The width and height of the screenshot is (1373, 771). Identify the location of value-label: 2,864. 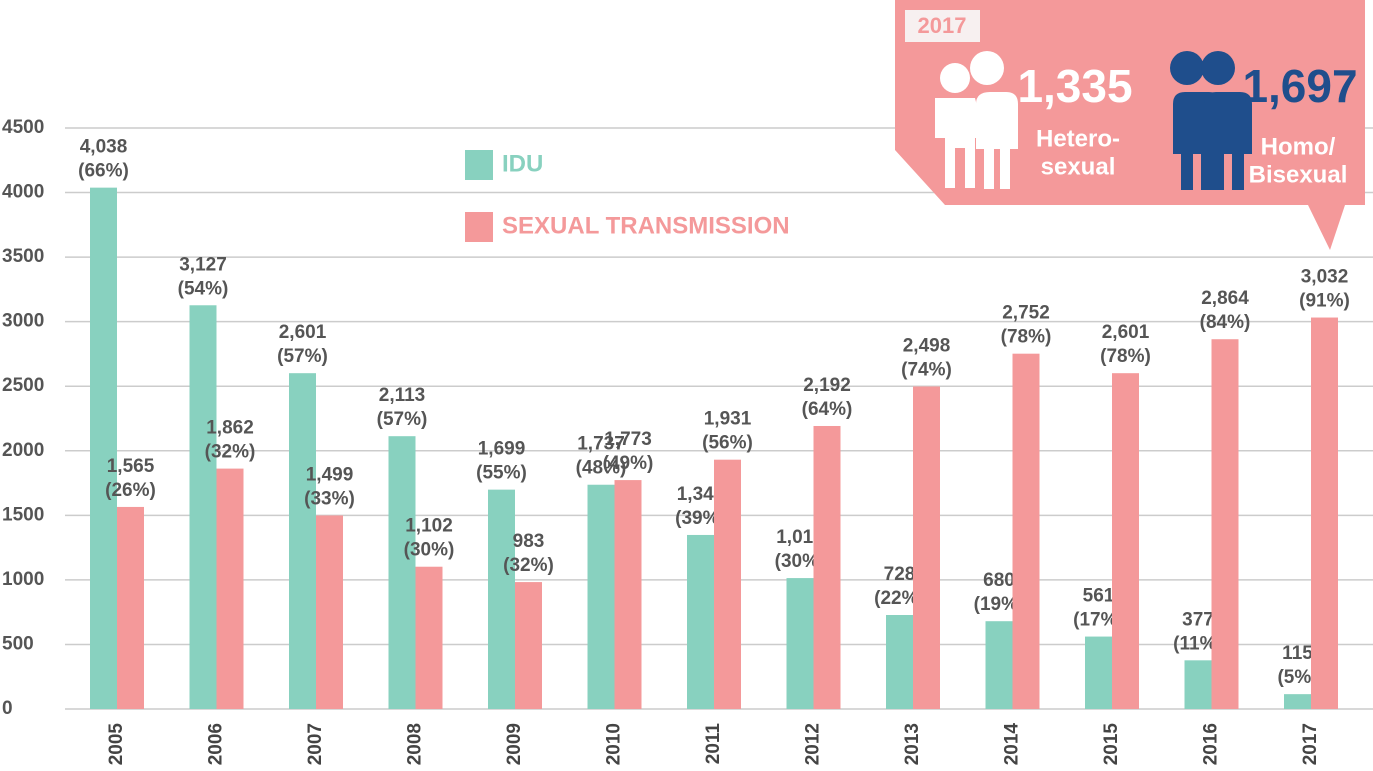
(1225, 298).